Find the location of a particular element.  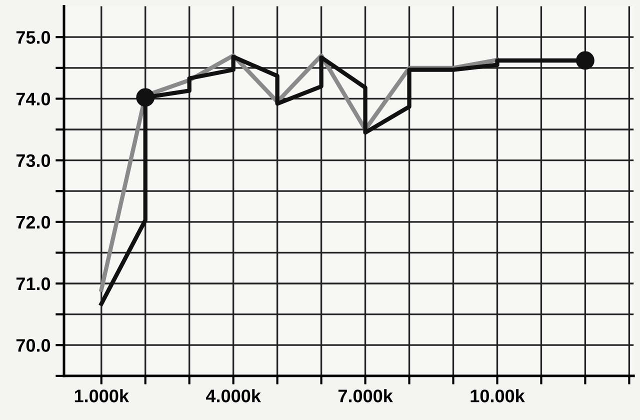

y-tick-label: 74.0 is located at coordinates (33, 99).